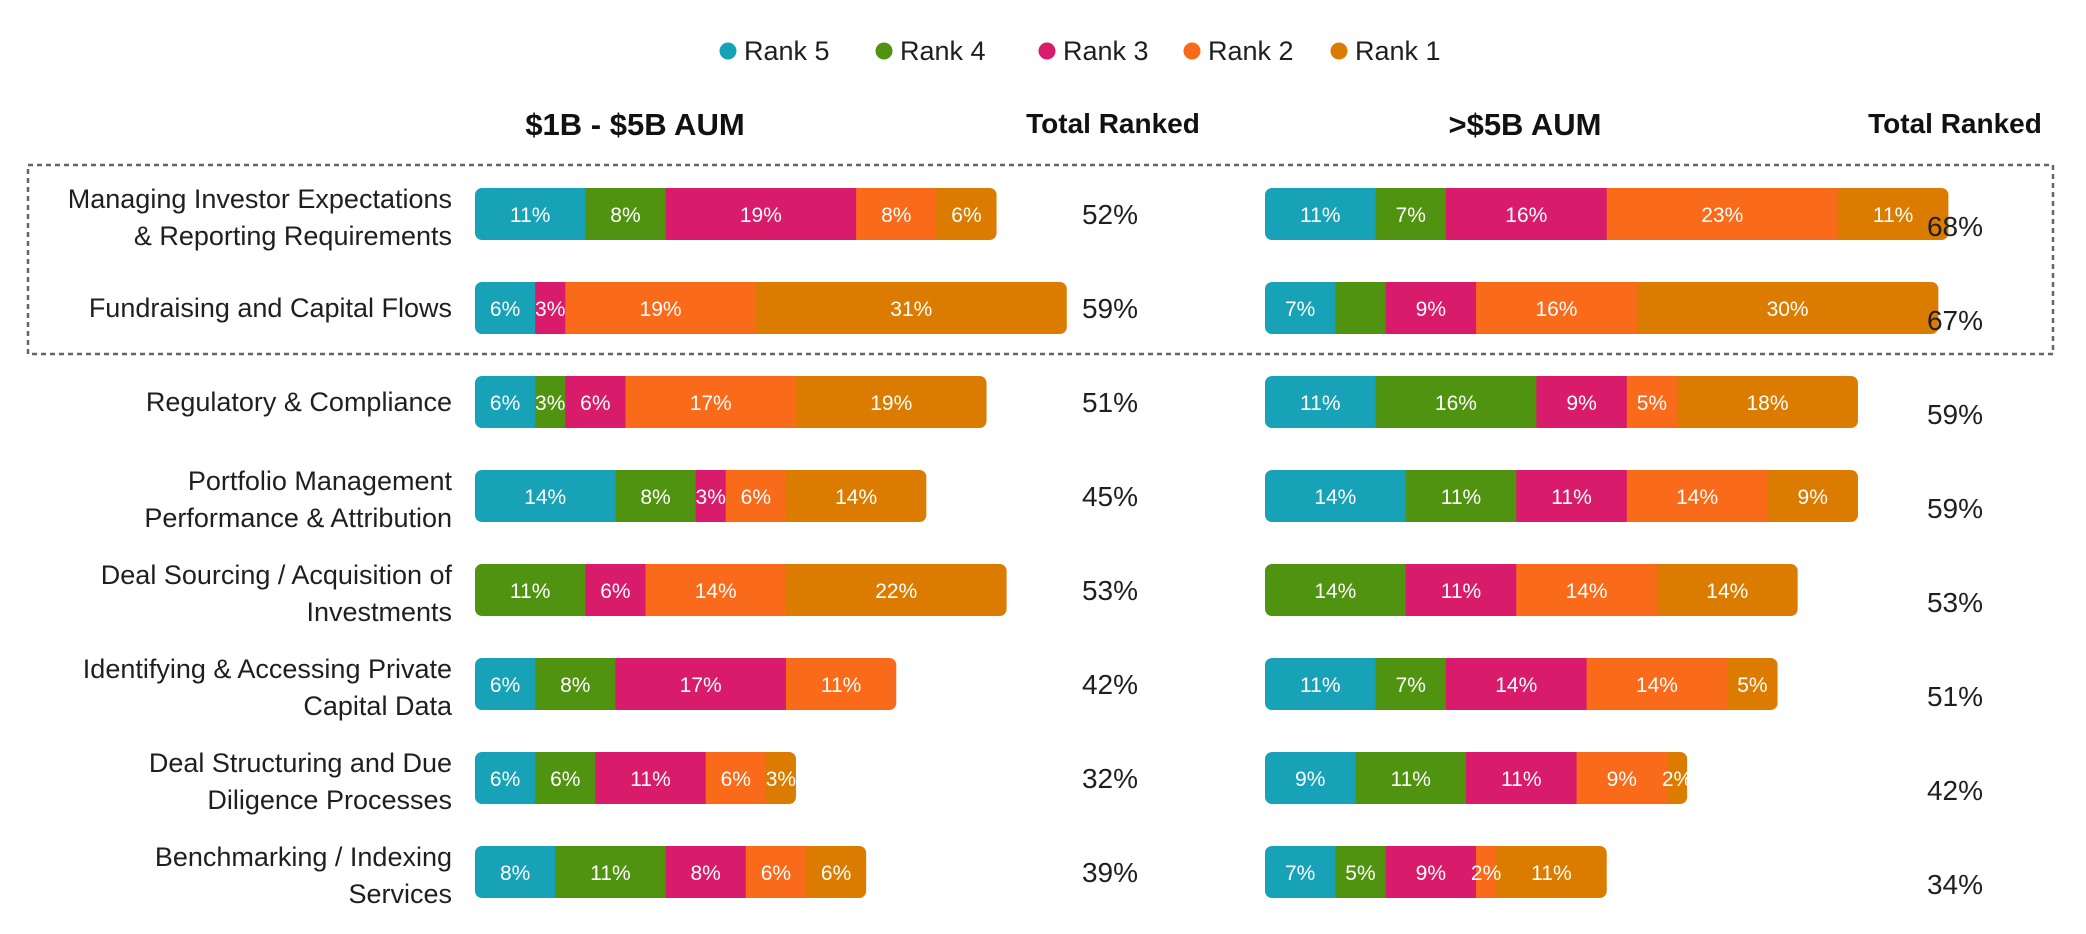  What do you see at coordinates (1722, 215) in the screenshot?
I see `bar-data-label: 23%` at bounding box center [1722, 215].